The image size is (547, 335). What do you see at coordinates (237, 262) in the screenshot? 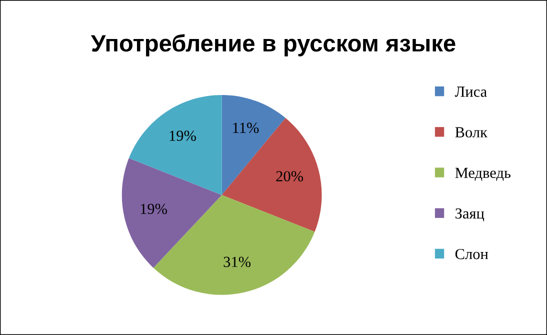
I see `data-label: 31%` at bounding box center [237, 262].